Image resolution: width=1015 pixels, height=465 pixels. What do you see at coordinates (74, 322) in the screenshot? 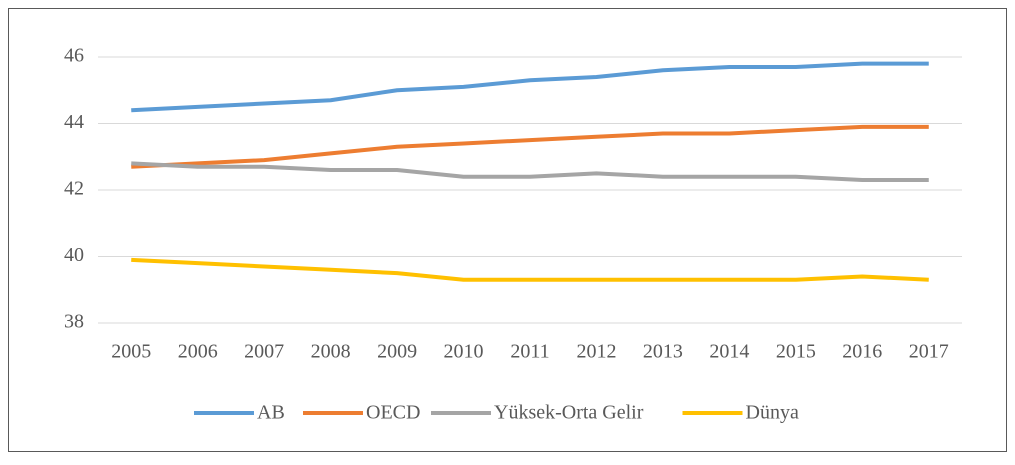
I see `y-tick-label: 38` at bounding box center [74, 322].